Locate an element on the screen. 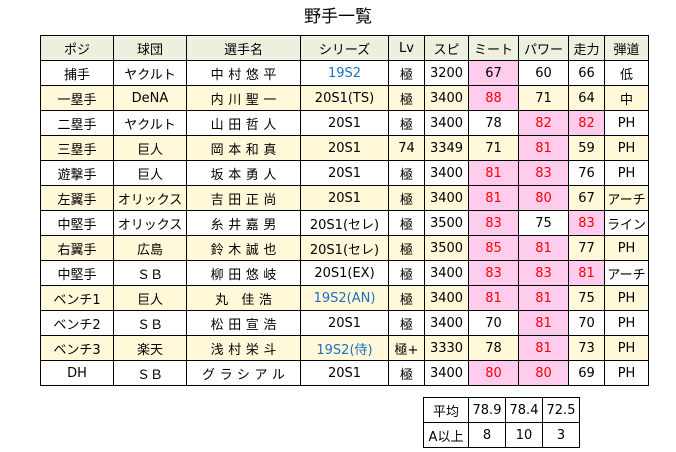  power-cell: 80 is located at coordinates (543, 373).